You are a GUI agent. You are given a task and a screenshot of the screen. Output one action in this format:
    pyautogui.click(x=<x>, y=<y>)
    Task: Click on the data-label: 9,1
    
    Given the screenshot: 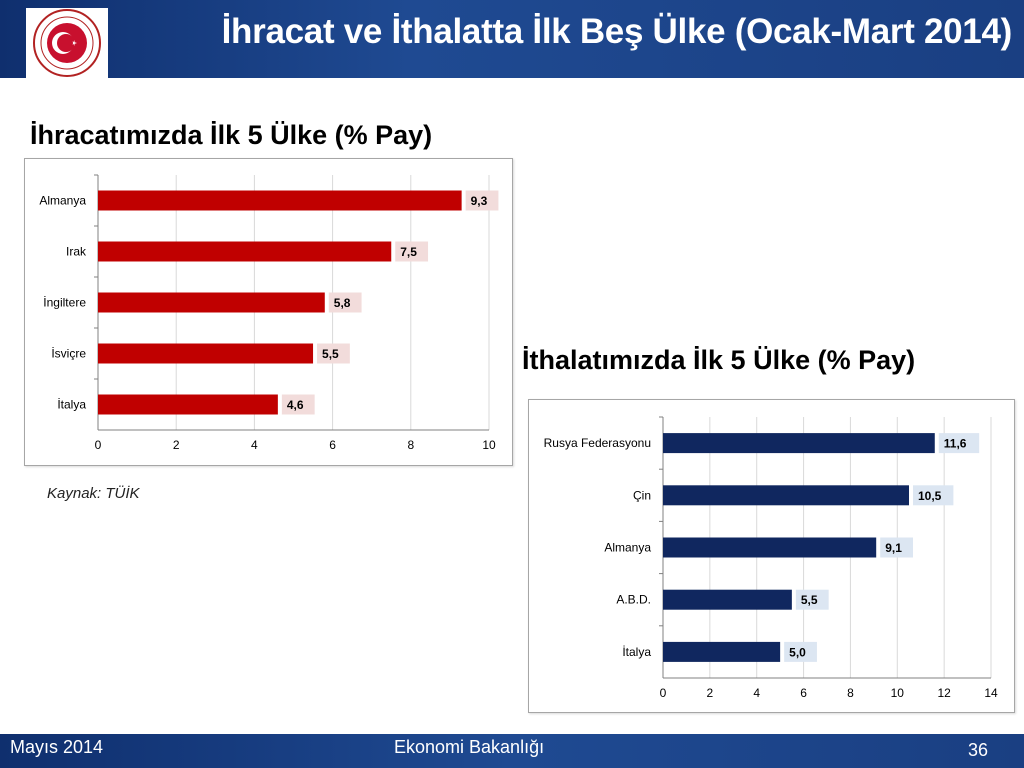 What is the action you would take?
    pyautogui.click(x=893, y=548)
    